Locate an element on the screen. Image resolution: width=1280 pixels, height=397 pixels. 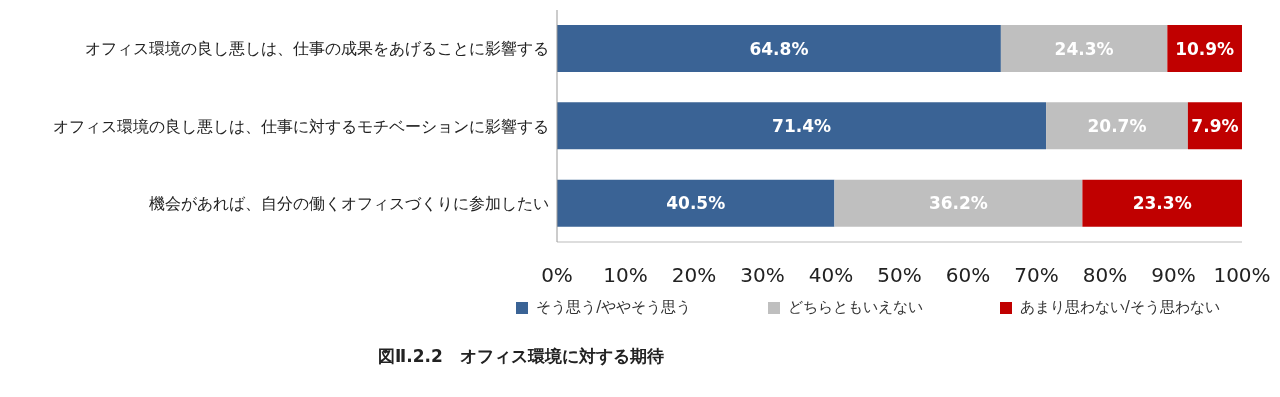
data-label: 23.3% is located at coordinates (1162, 203).